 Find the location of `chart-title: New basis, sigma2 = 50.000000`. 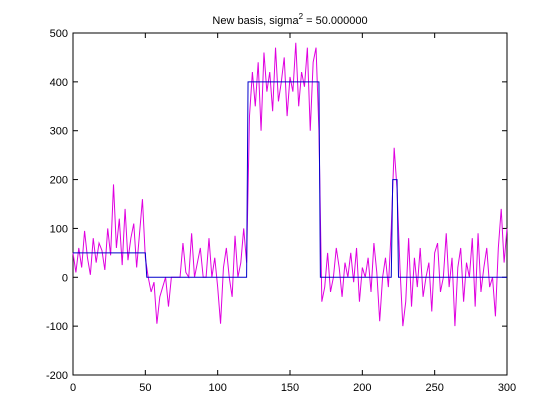

chart-title: New basis, sigma2 = 50.000000 is located at coordinates (289, 19).